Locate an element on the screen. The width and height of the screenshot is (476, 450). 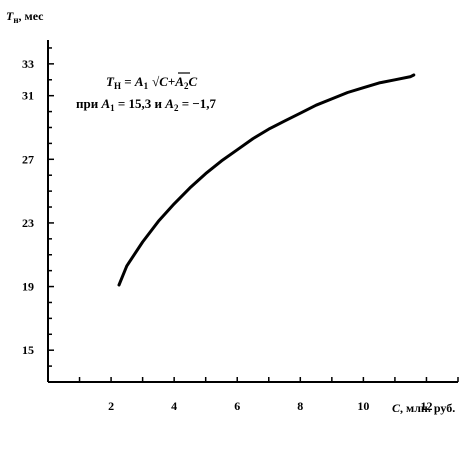
y-tick-label: 27 is located at coordinates (28, 159).